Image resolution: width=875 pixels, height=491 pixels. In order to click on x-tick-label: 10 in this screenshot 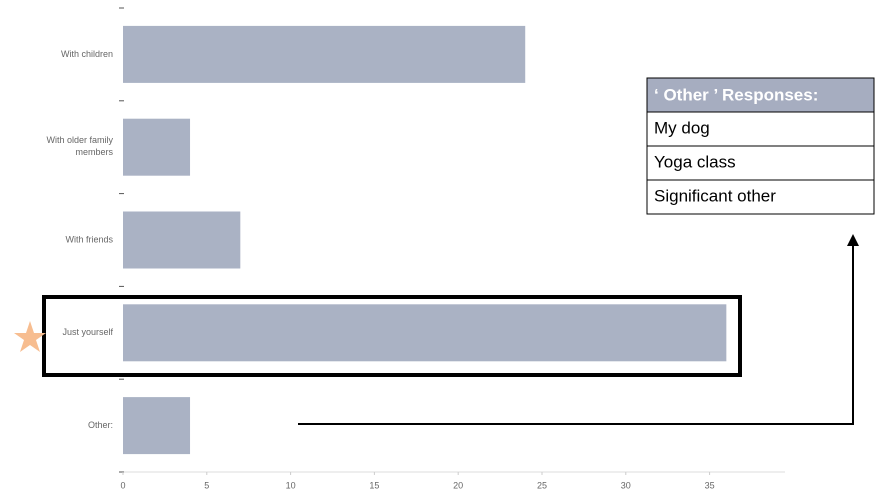, I will do `click(291, 485)`.